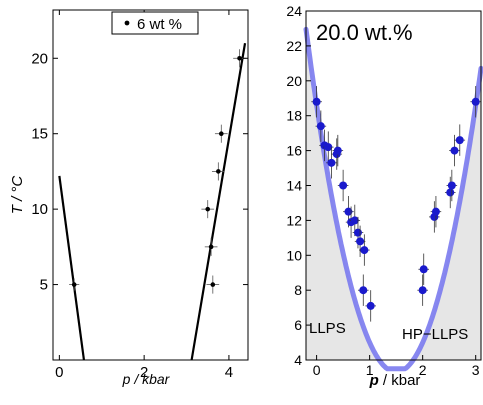  Describe the element at coordinates (294, 255) in the screenshot. I see `right-y-tick-label: 10` at that location.